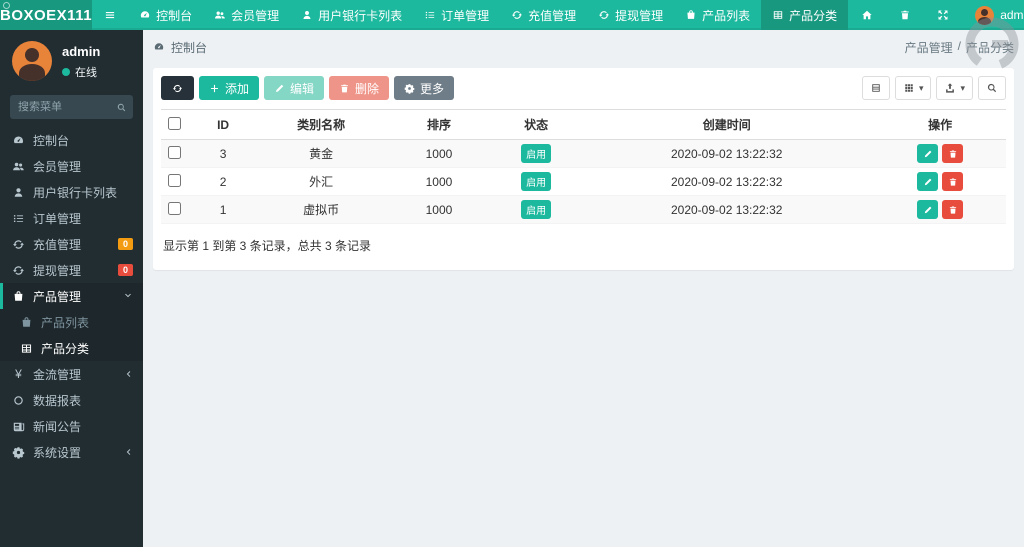 This screenshot has height=547, width=1024. What do you see at coordinates (223, 209) in the screenshot?
I see `cell-id: 1` at bounding box center [223, 209].